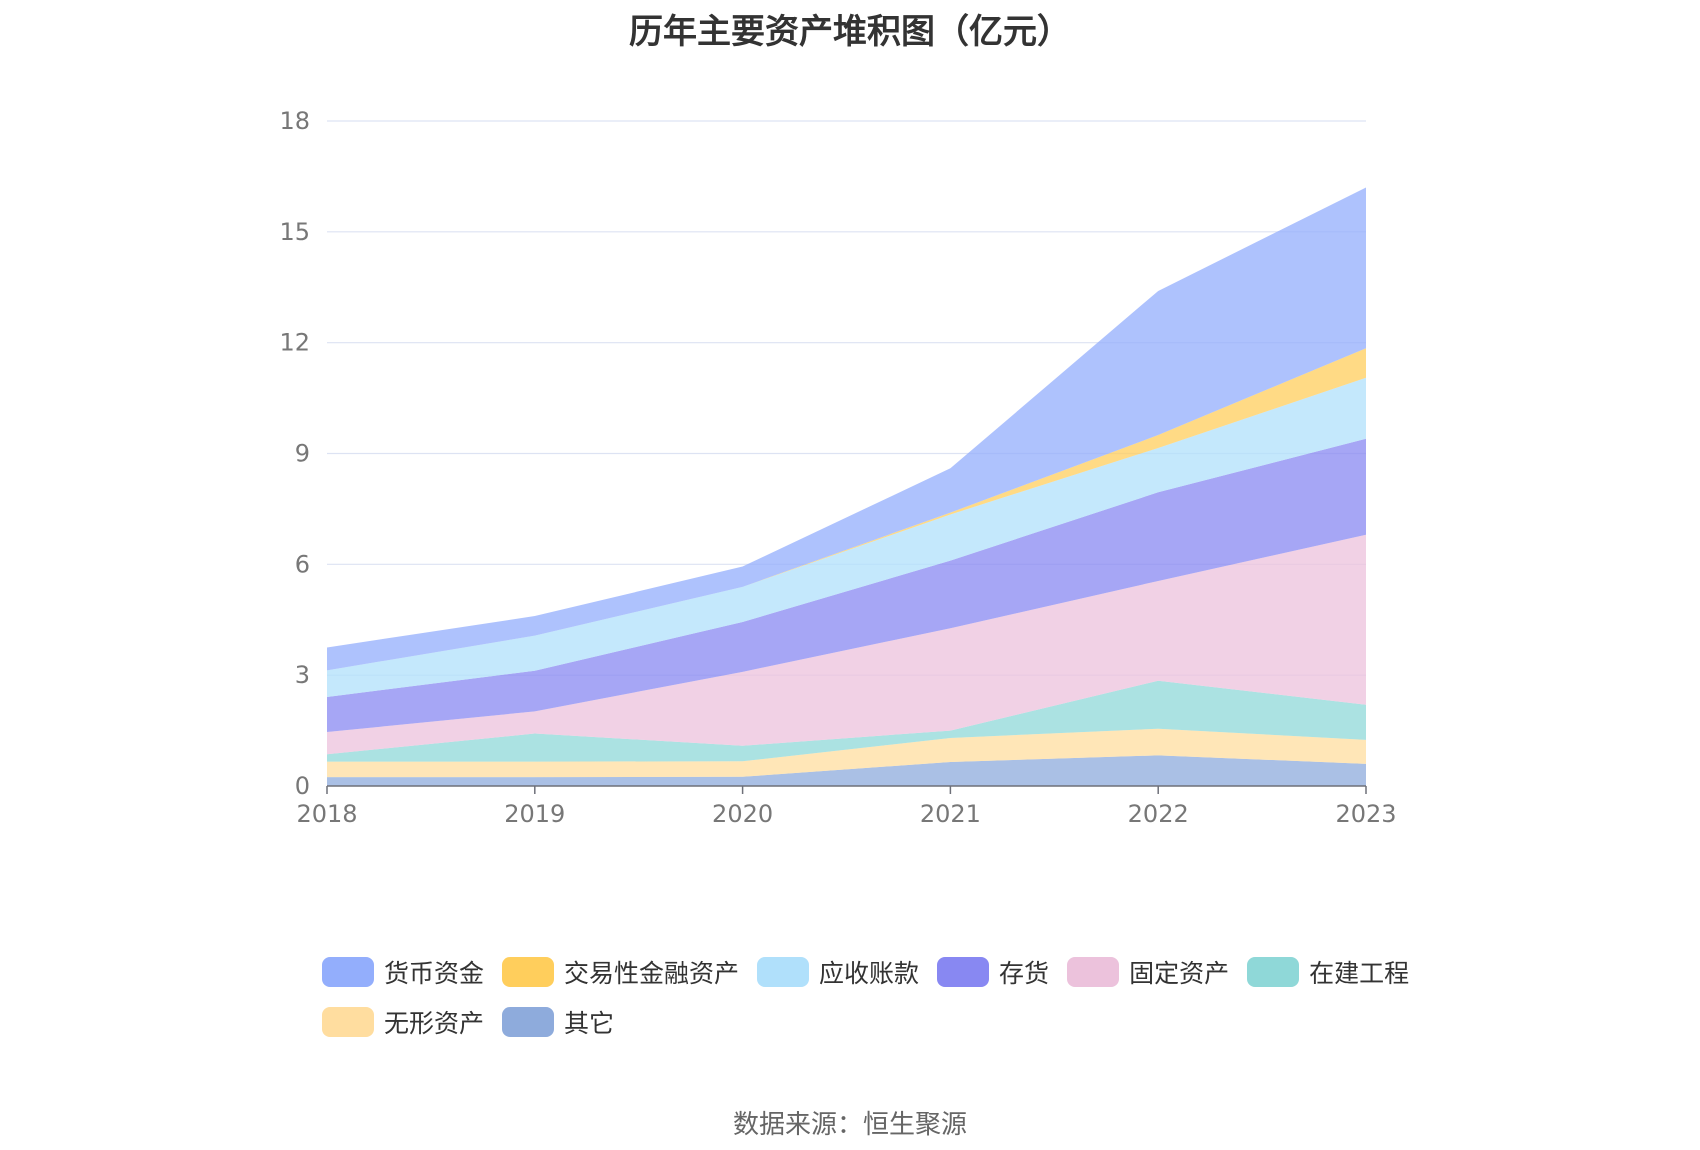  Describe the element at coordinates (1359, 973) in the screenshot. I see `legend-label: 在建工程` at that location.